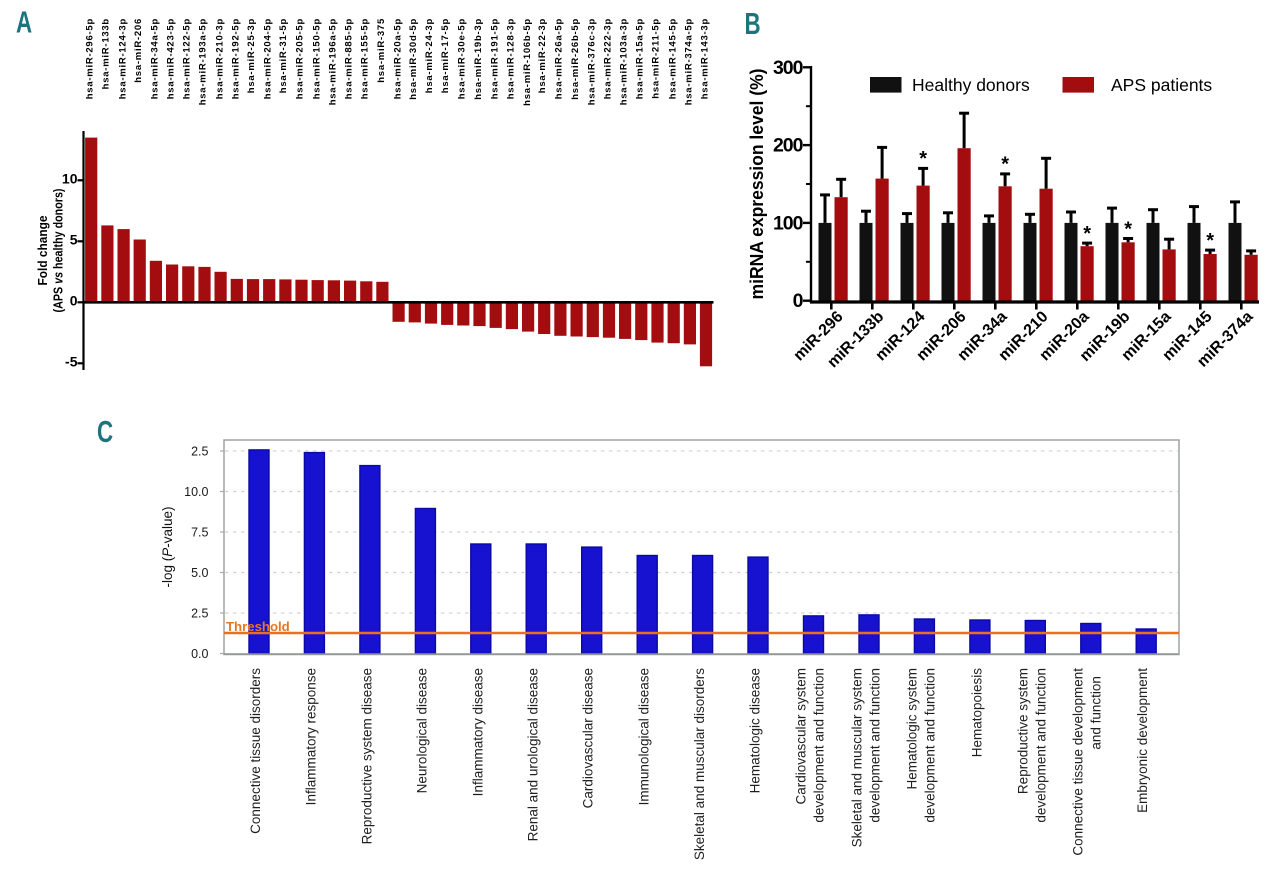  I want to click on svg-text: 0.0, so click(199, 654).